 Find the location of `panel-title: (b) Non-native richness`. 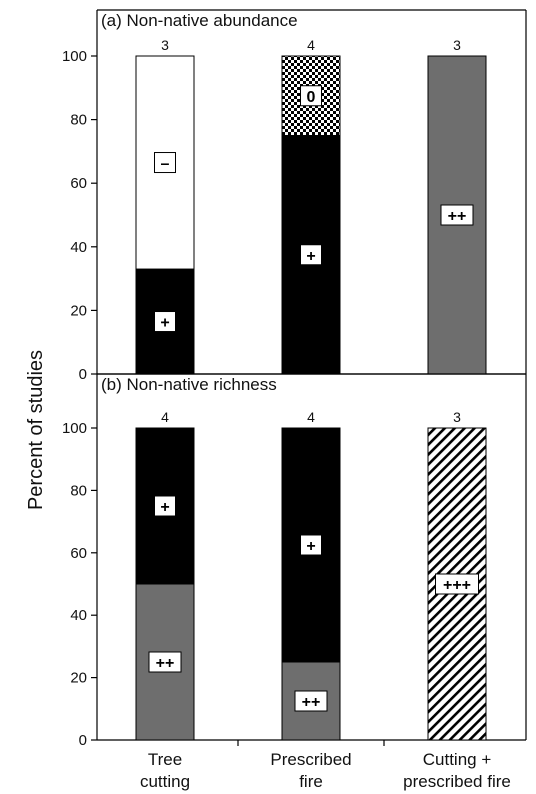

panel-title: (b) Non-native richness is located at coordinates (189, 384).